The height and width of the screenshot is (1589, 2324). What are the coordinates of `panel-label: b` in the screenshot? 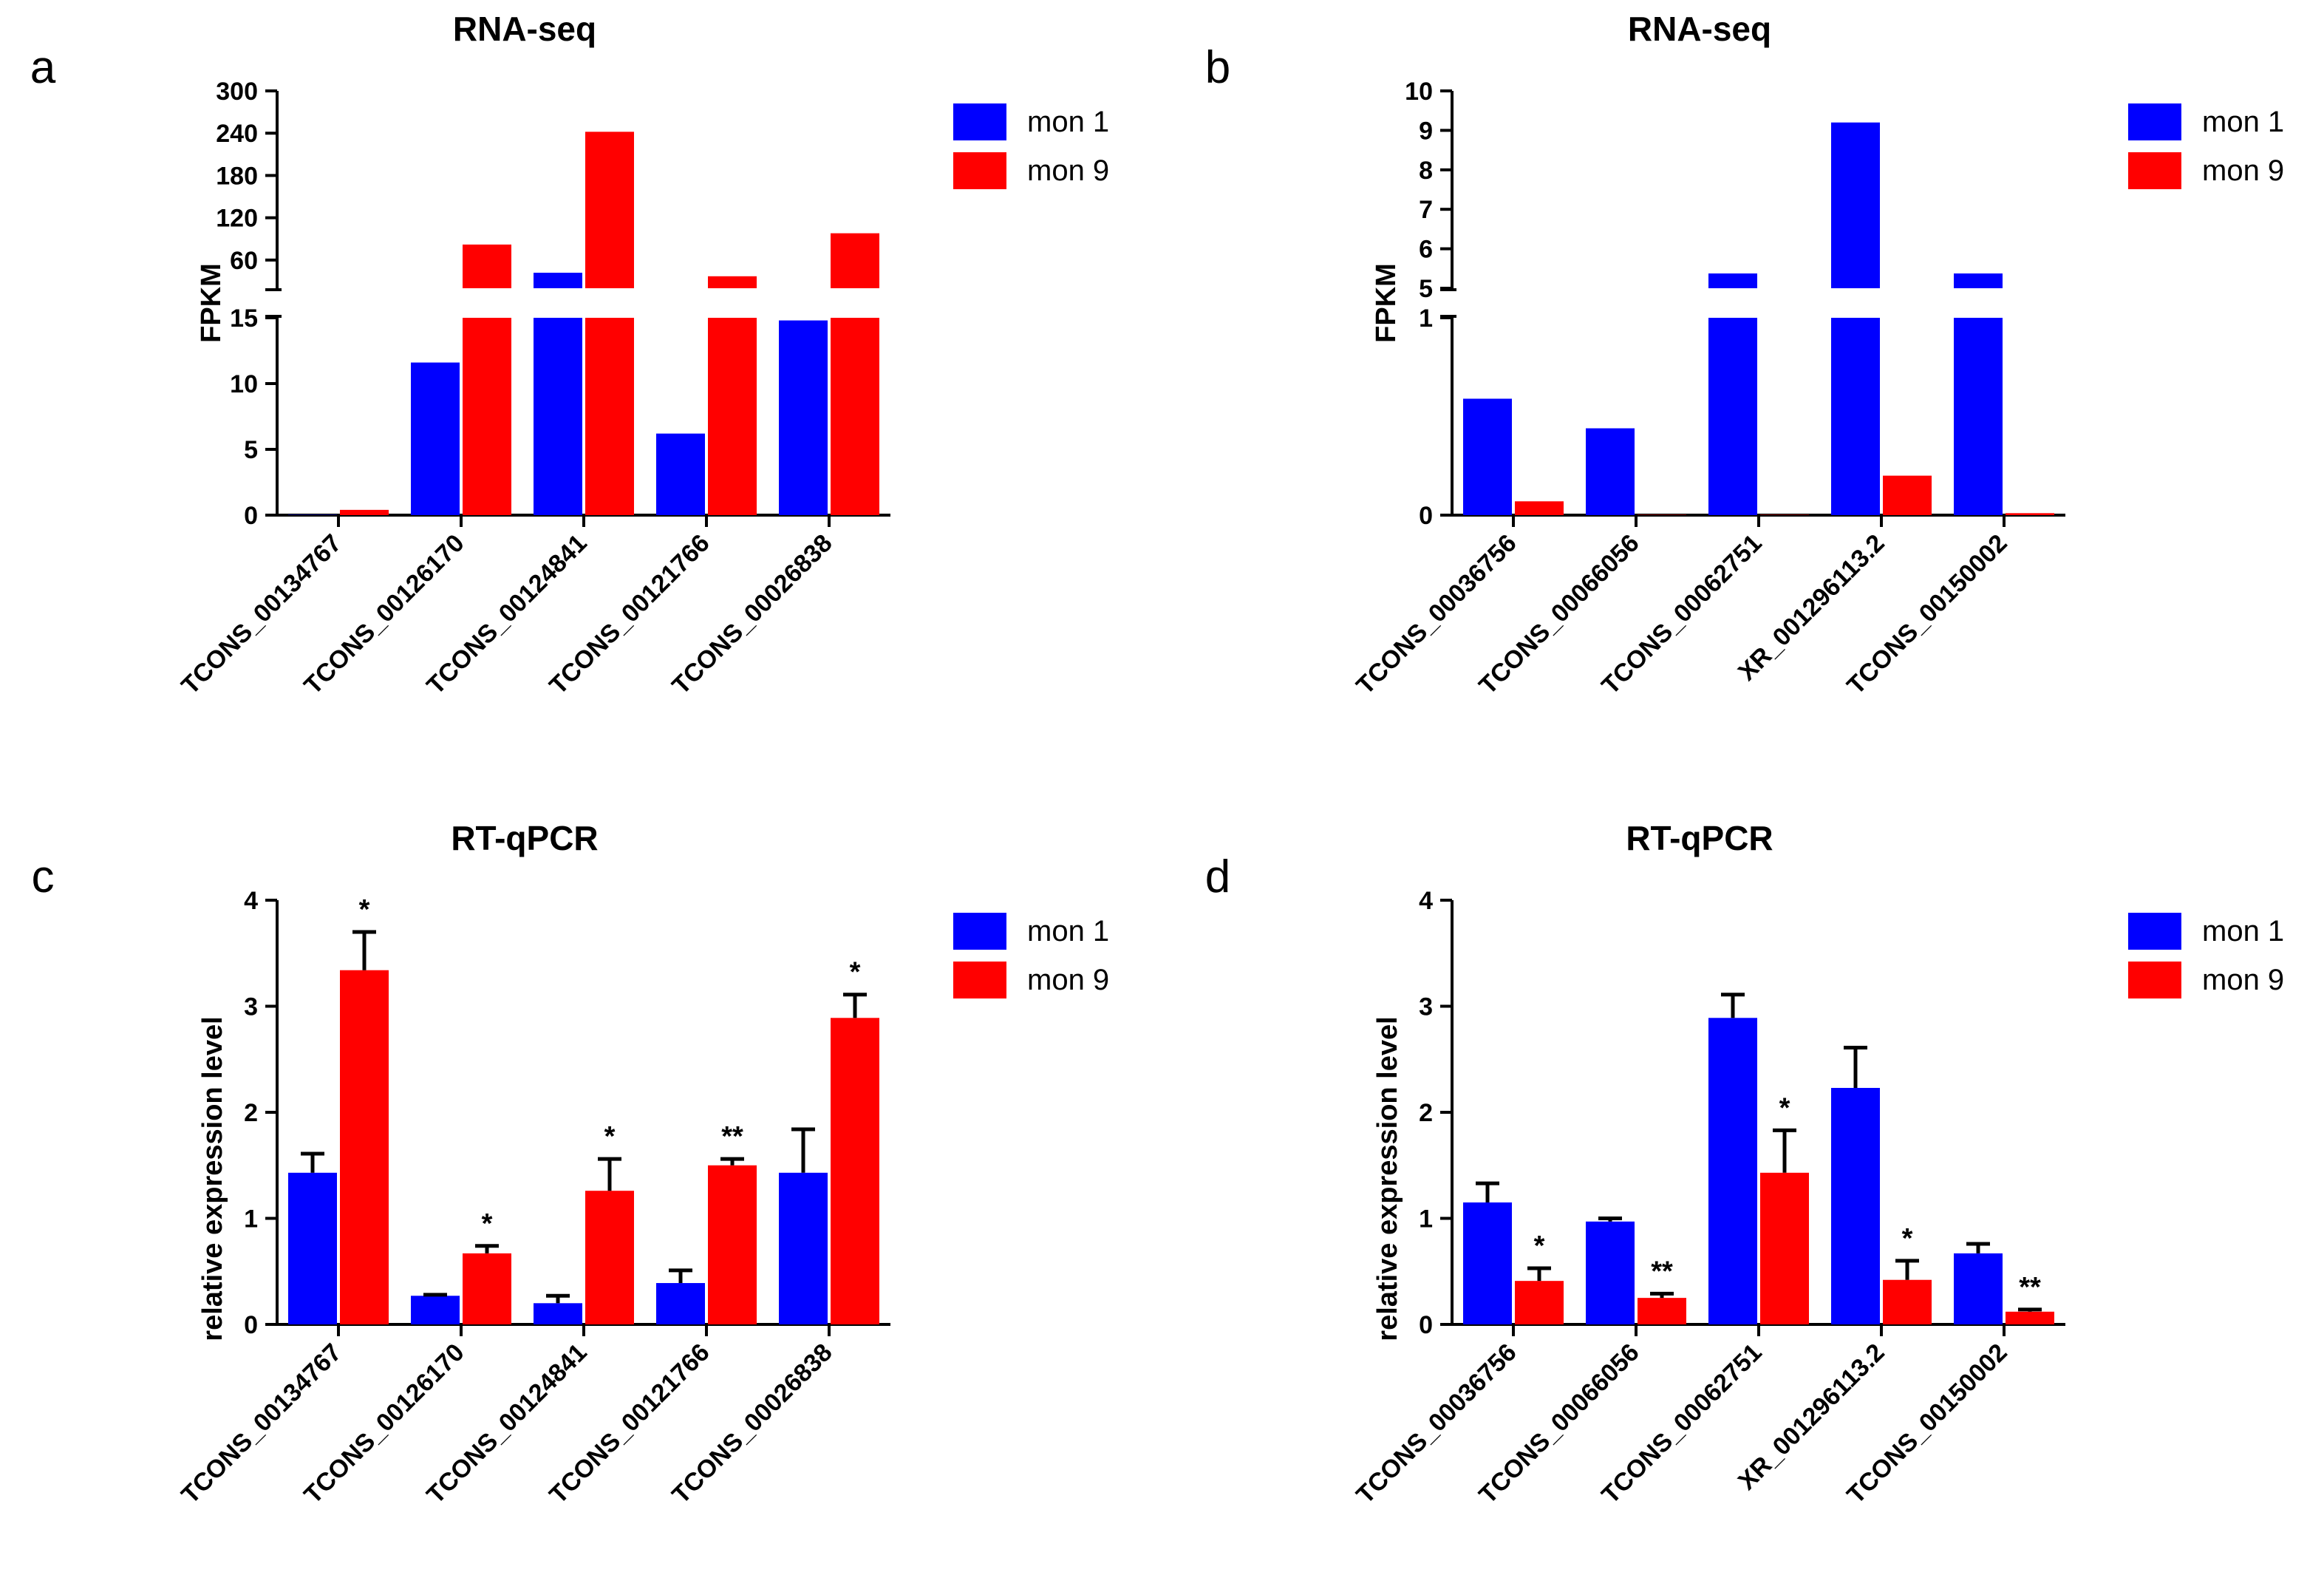 It's located at (1217, 67).